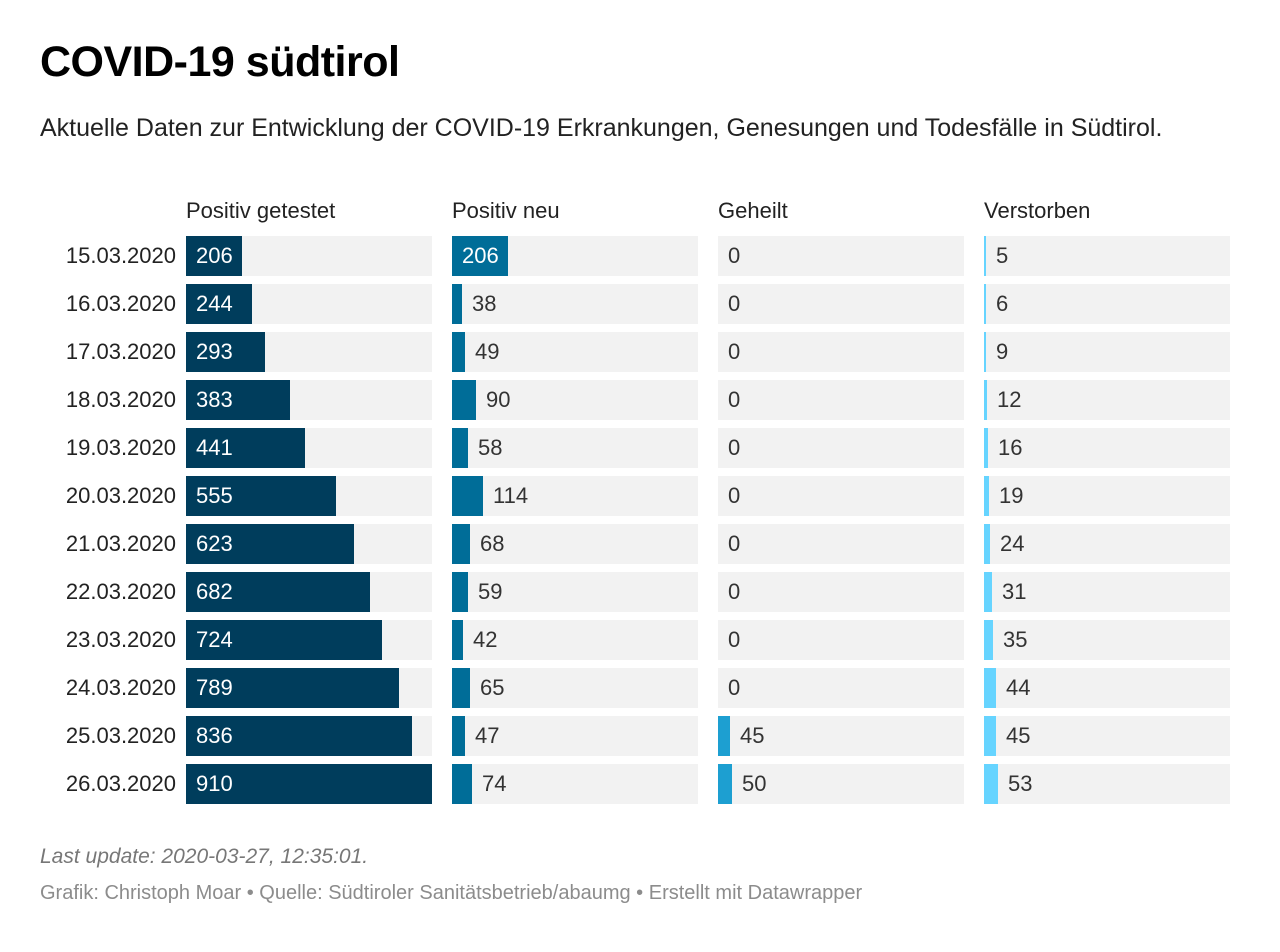  Describe the element at coordinates (1012, 543) in the screenshot. I see `value-label-verstorben: 24` at that location.